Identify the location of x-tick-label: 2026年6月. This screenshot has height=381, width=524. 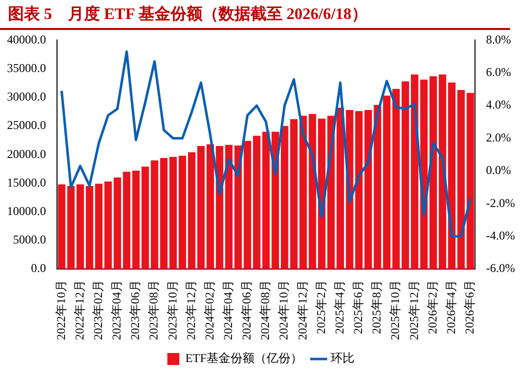
(469, 307).